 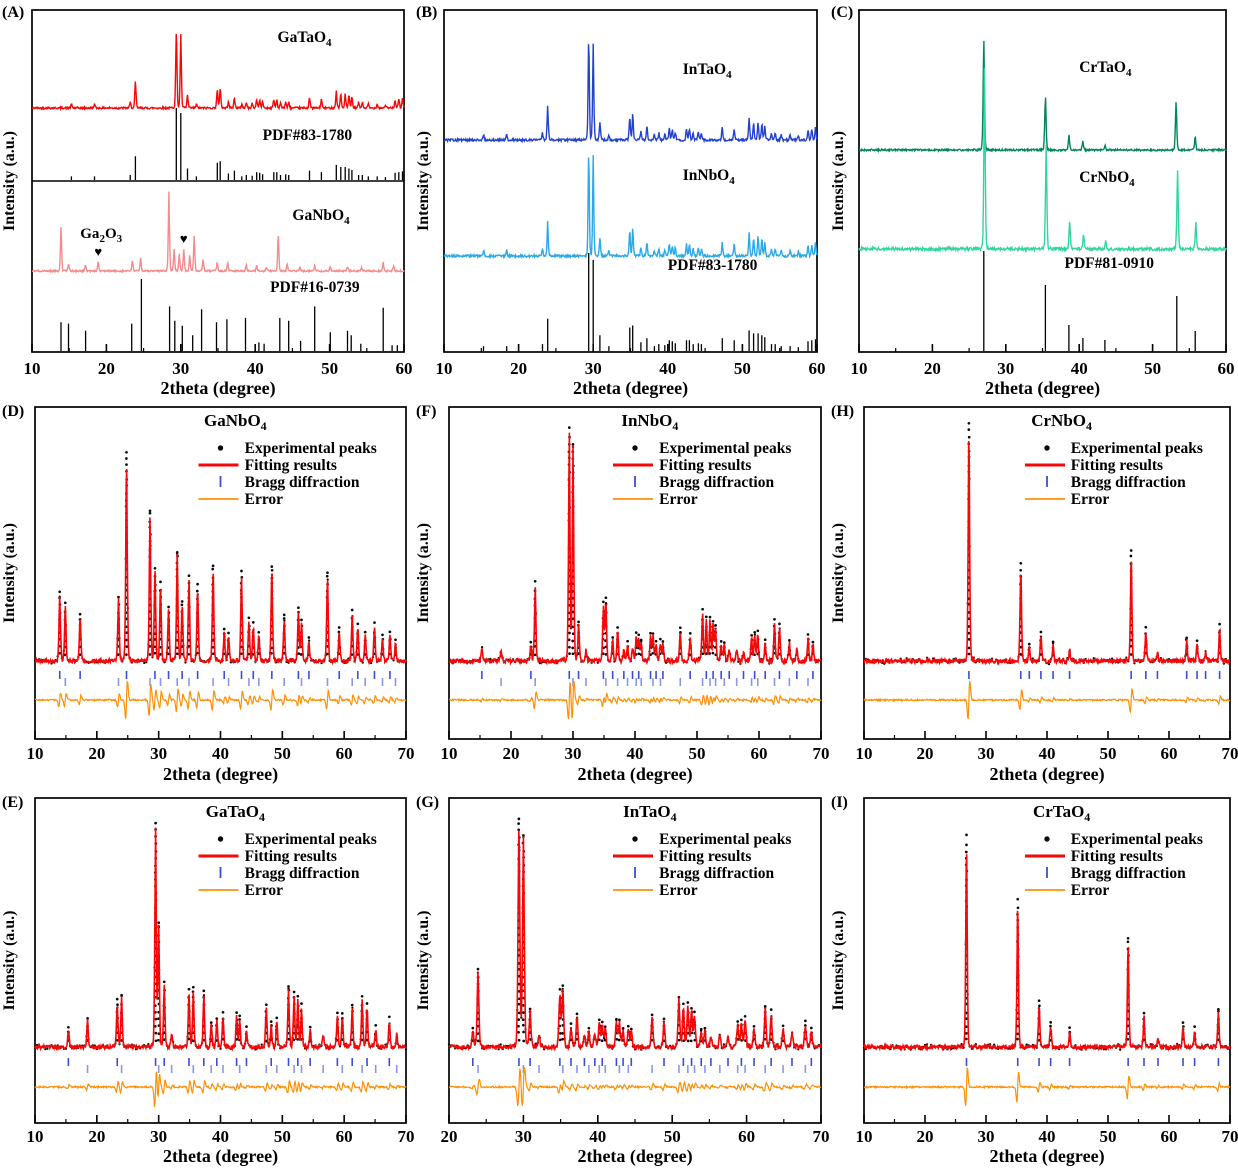 What do you see at coordinates (842, 12) in the screenshot?
I see `panel-letter-c: (C)` at bounding box center [842, 12].